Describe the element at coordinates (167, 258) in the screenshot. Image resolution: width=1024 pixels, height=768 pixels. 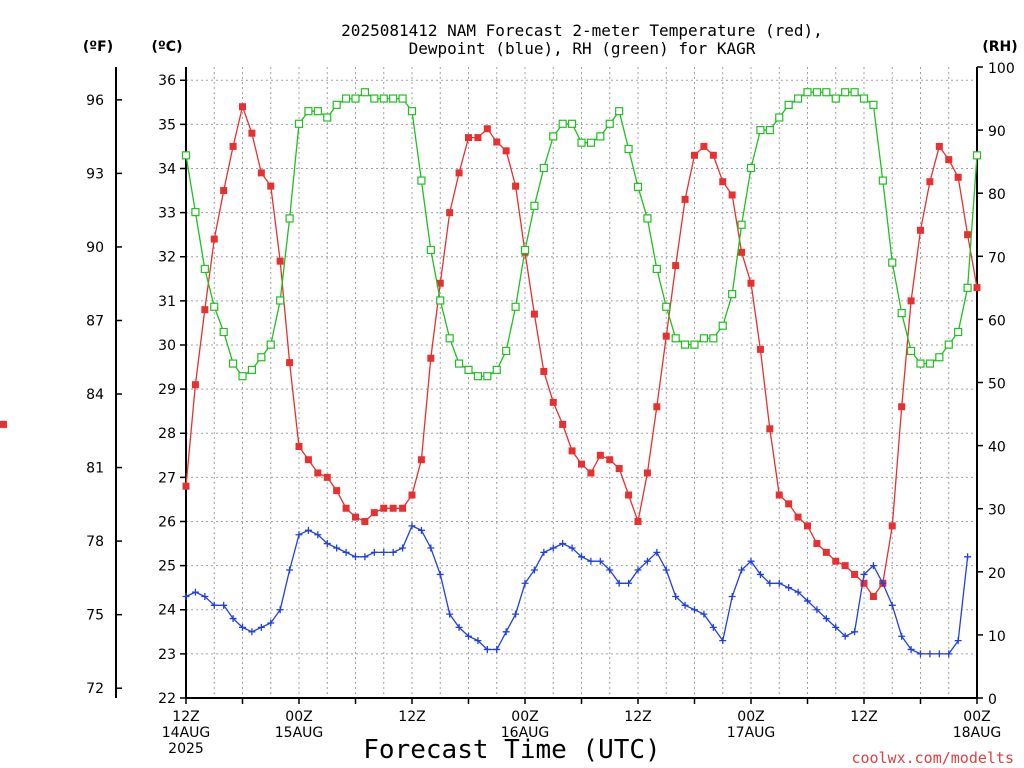
I see `celsius-tick-label: 32` at that location.